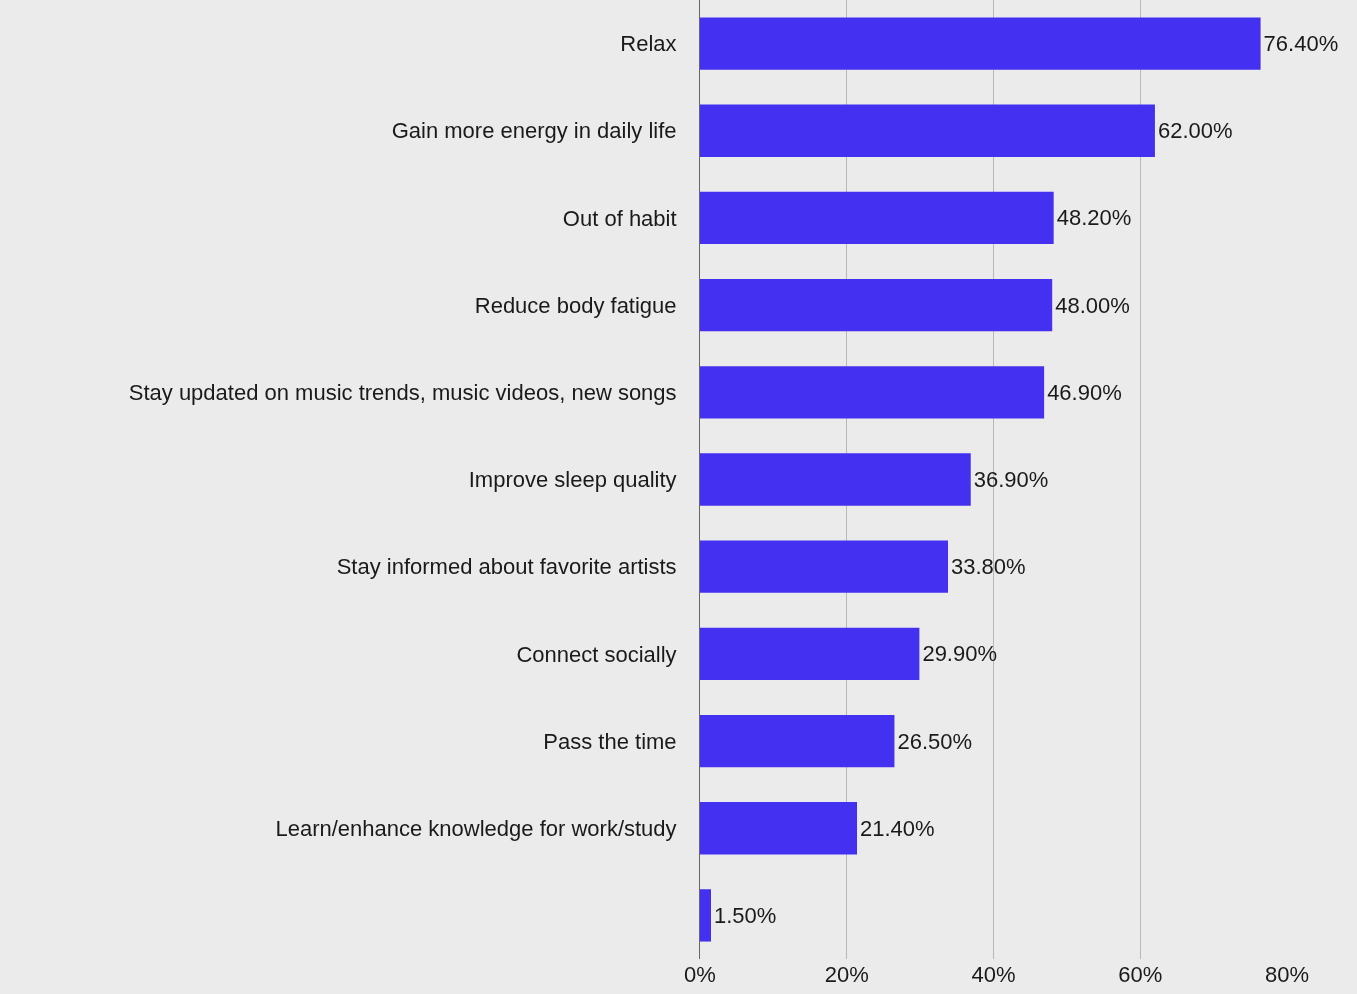 Image resolution: width=1357 pixels, height=994 pixels. Describe the element at coordinates (1092, 305) in the screenshot. I see `data-label: 48.00%` at that location.